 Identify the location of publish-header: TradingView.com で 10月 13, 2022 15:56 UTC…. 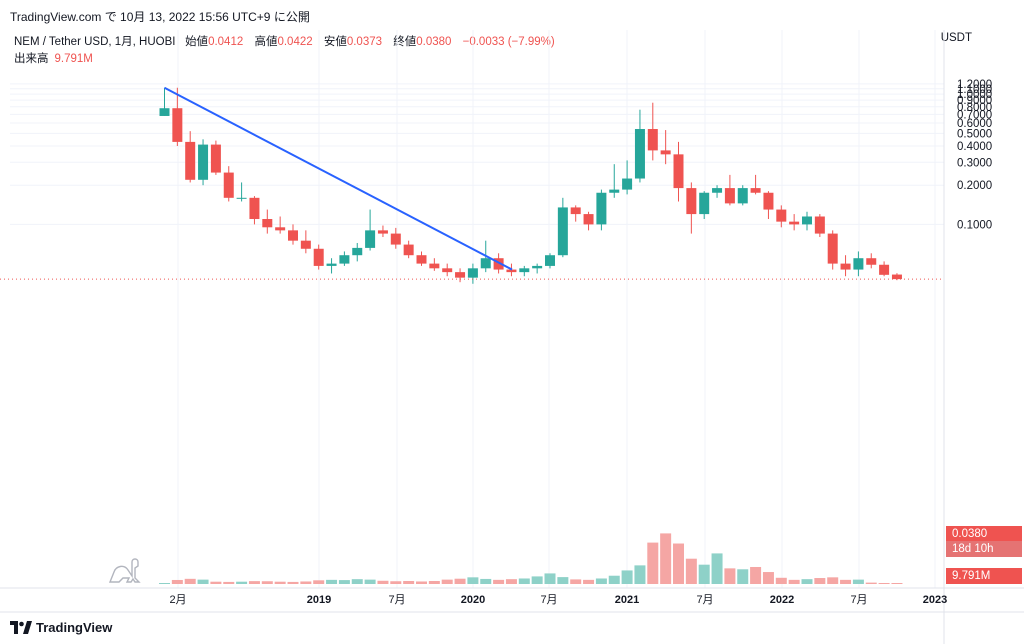
(512, 15).